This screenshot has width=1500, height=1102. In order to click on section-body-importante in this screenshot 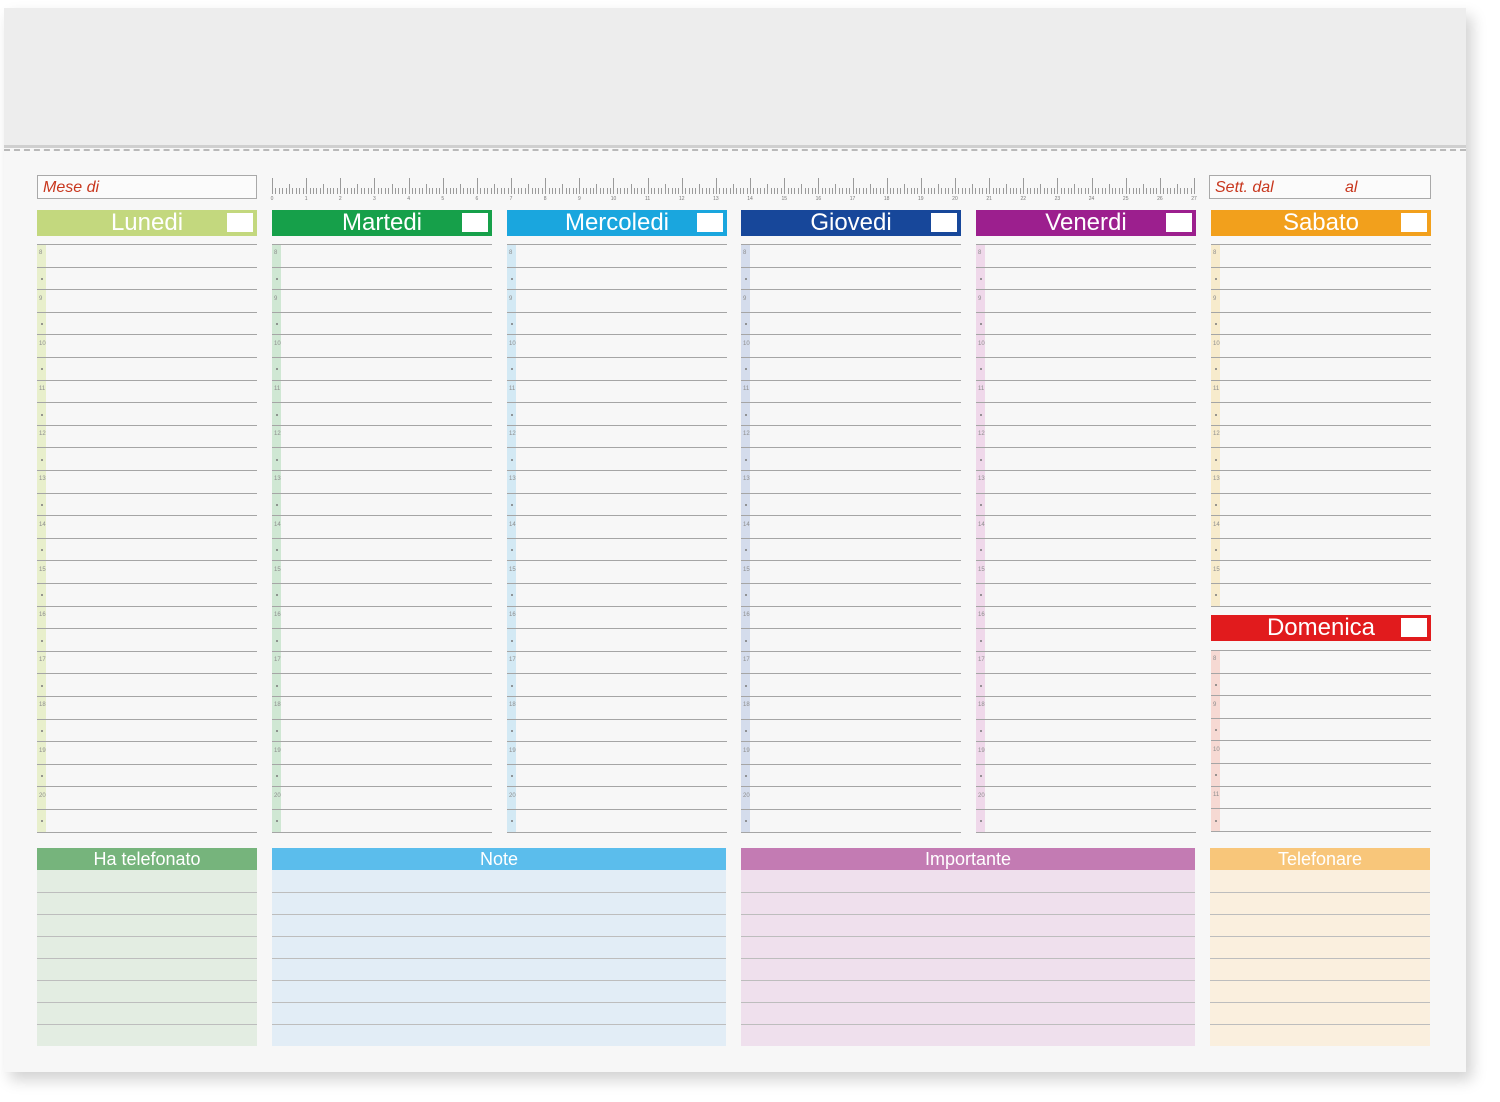, I will do `click(968, 958)`.